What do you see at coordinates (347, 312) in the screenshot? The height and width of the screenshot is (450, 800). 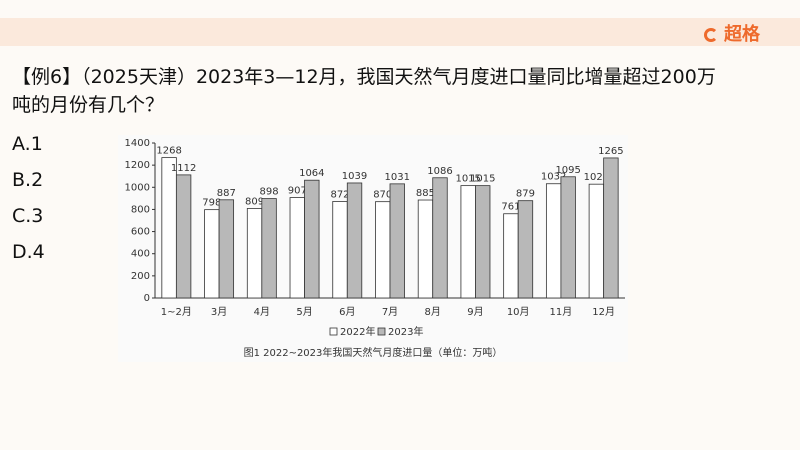 I see `x-tick-label: 6月` at bounding box center [347, 312].